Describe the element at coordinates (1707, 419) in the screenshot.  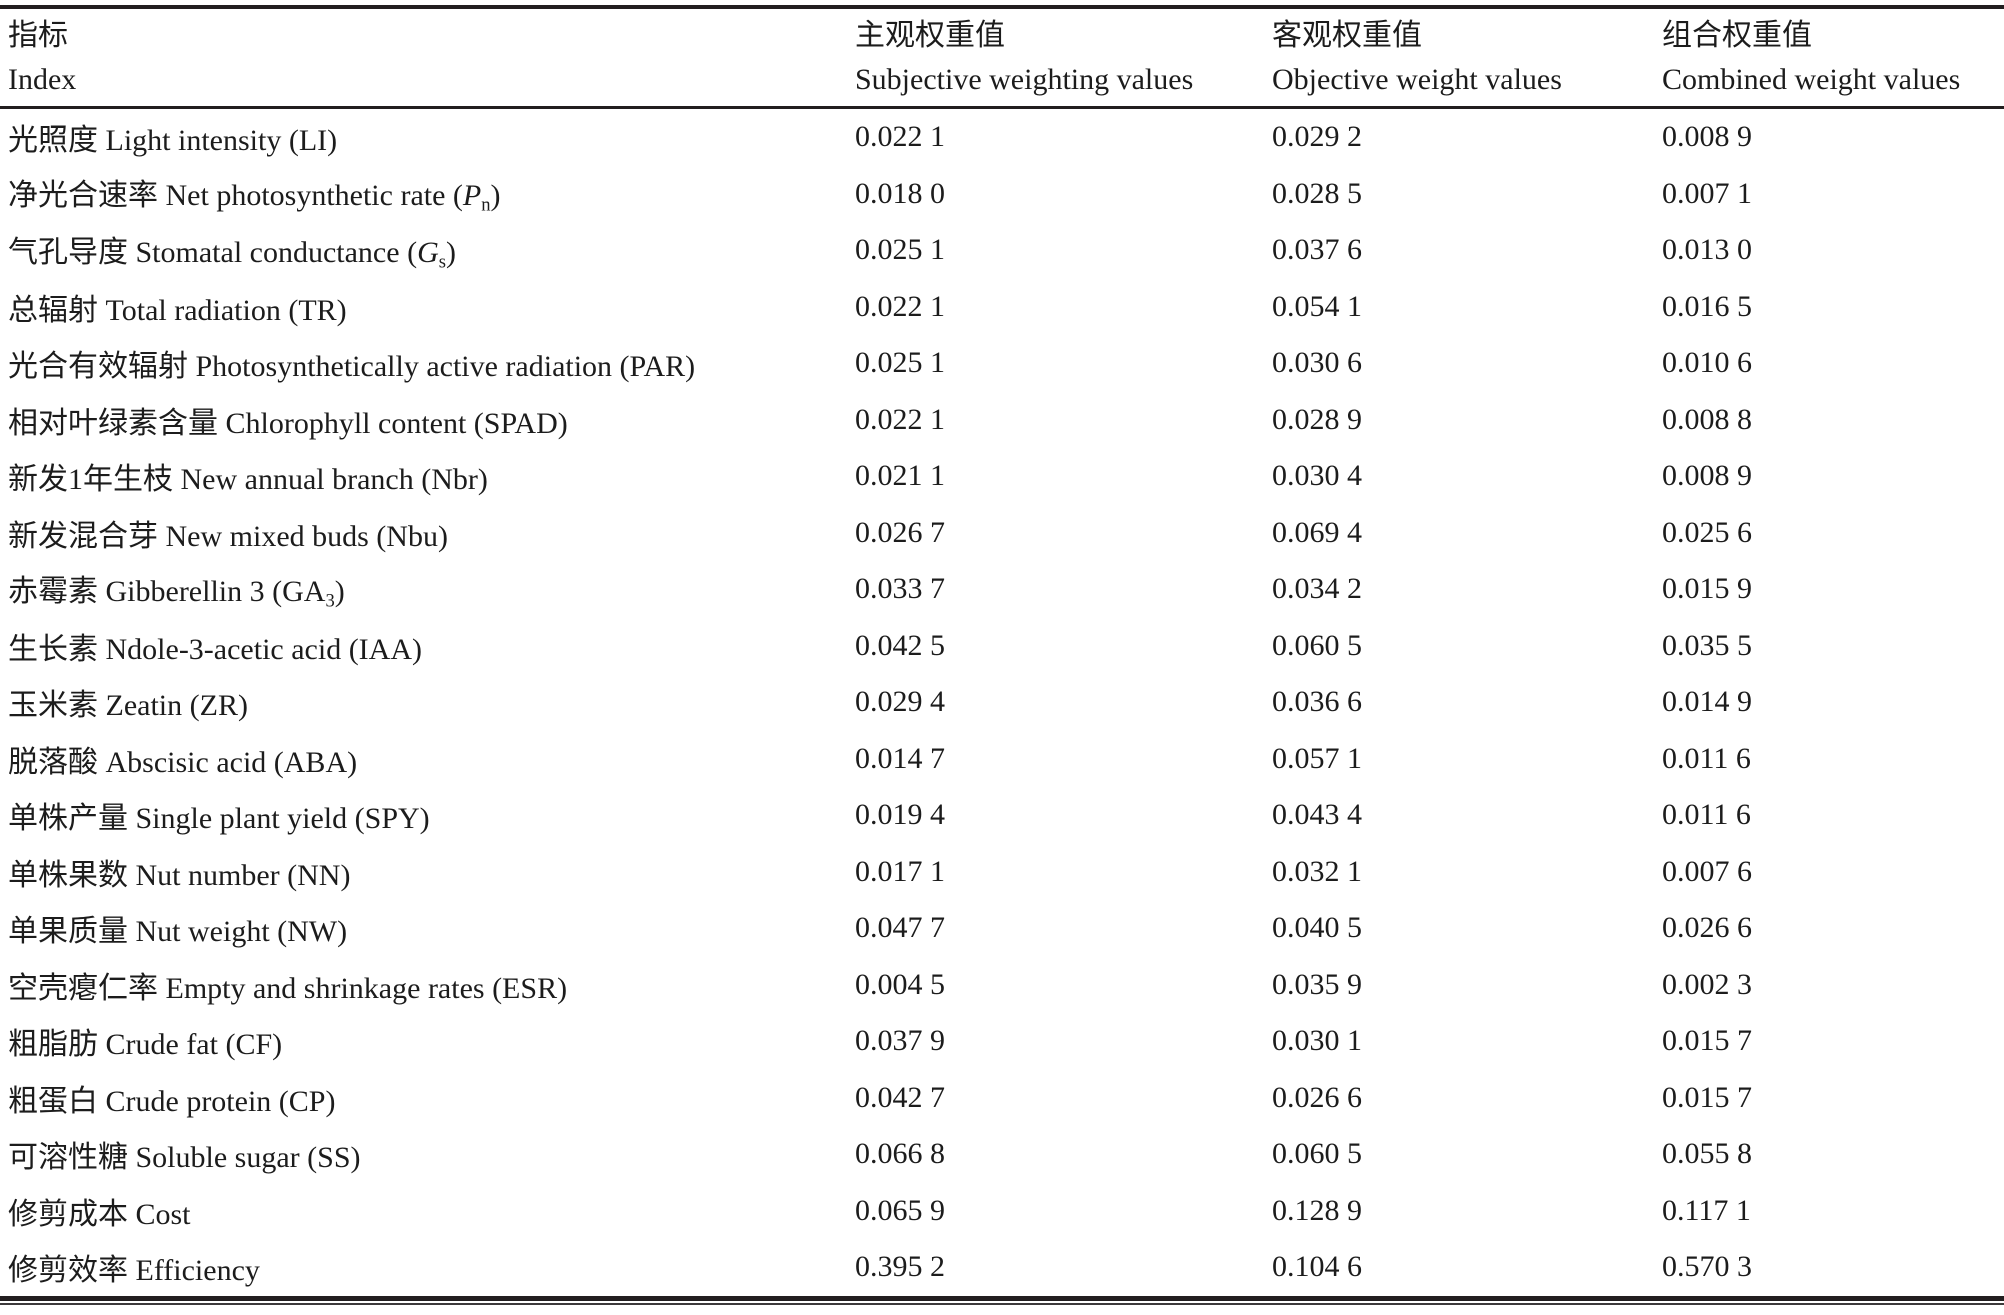
I see `combined-value-cell: 0.008 8` at that location.